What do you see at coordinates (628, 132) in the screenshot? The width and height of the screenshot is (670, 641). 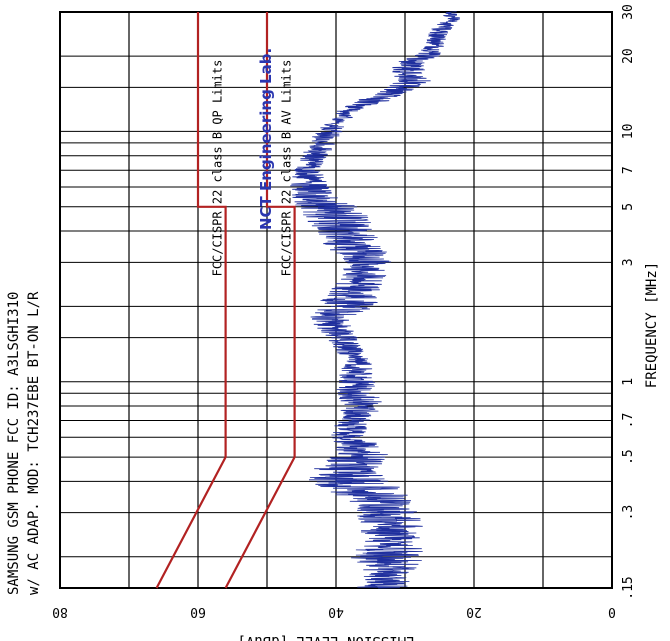 I see `frequency-tick-label: 10` at bounding box center [628, 132].